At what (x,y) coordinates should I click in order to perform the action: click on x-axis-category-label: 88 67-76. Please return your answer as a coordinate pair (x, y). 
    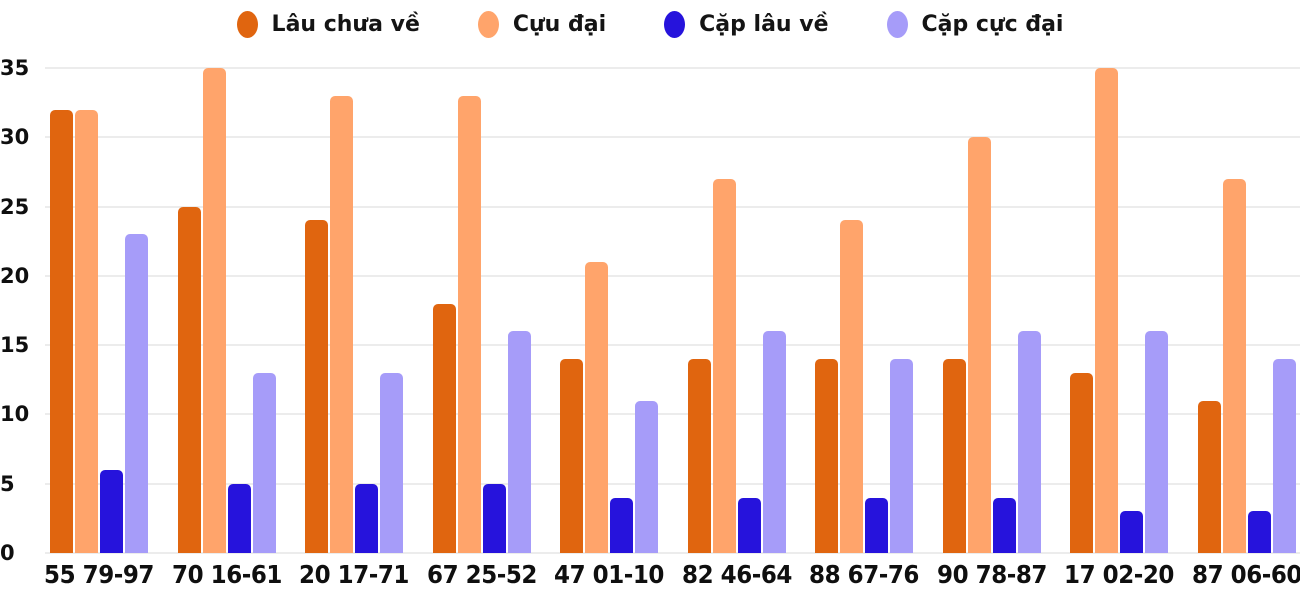
    Looking at the image, I should click on (864, 574).